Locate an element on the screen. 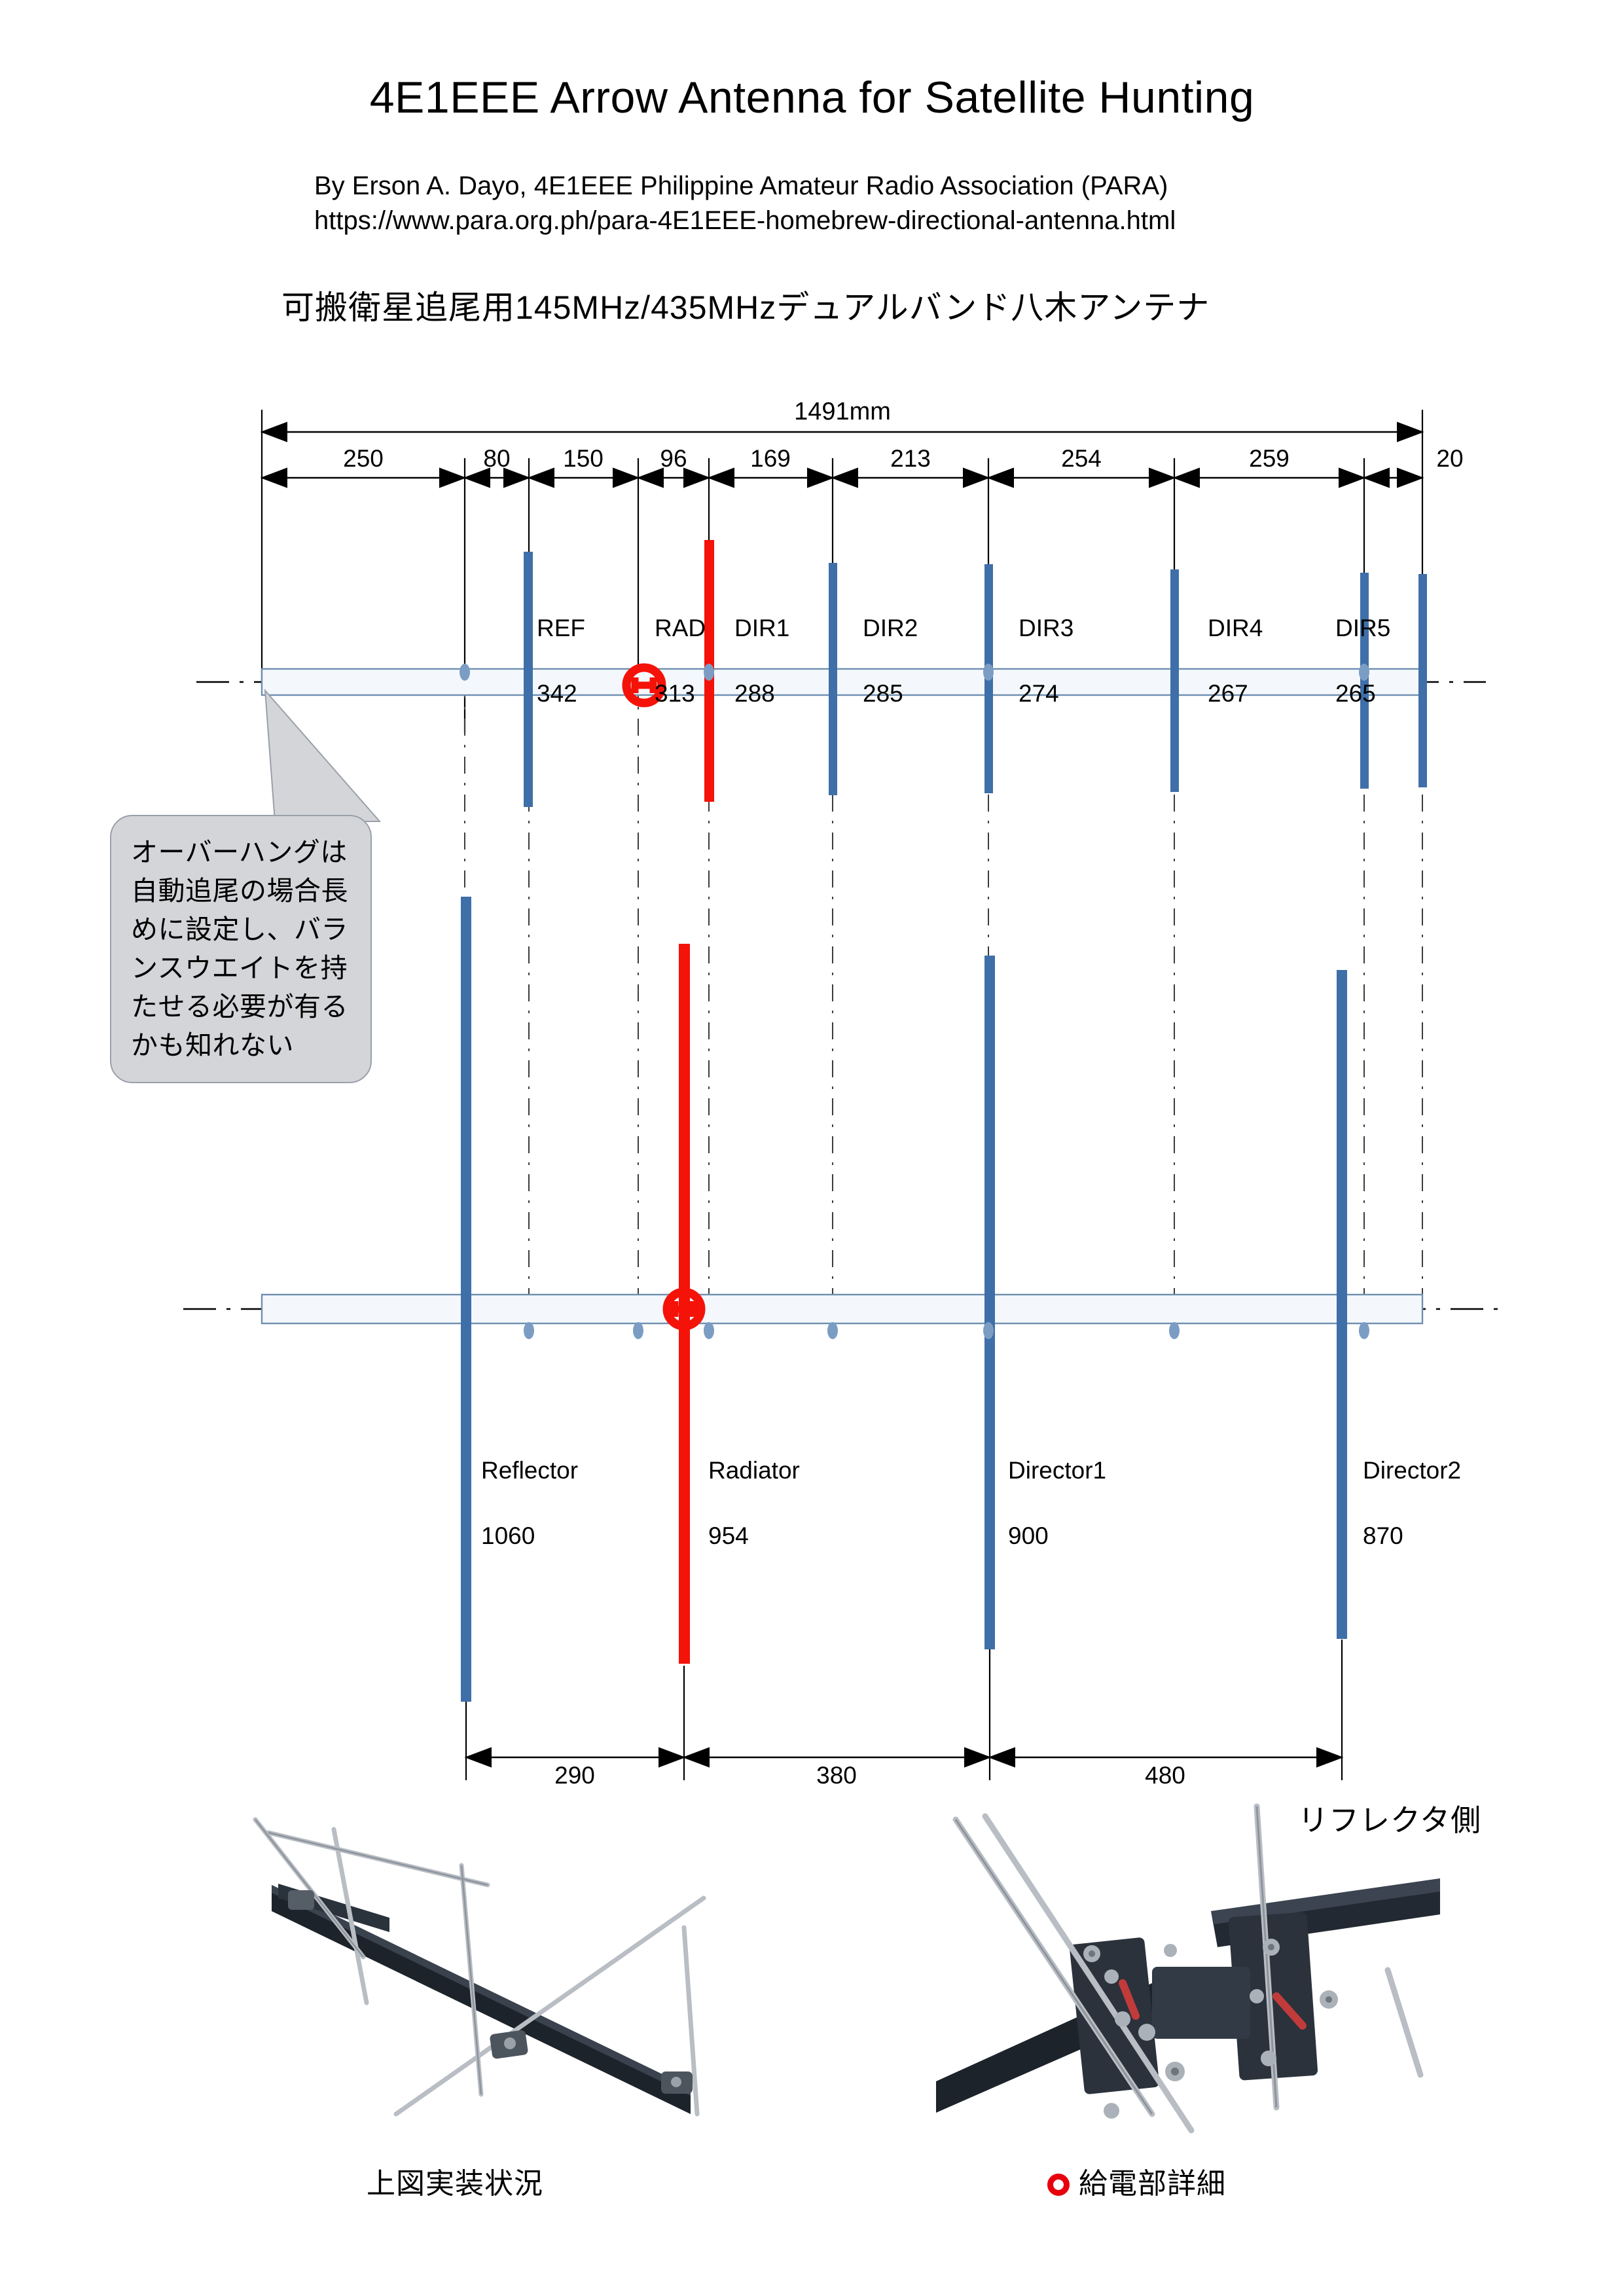 The width and height of the screenshot is (1624, 2296). vhf-dim-0: 290 is located at coordinates (574, 1775).